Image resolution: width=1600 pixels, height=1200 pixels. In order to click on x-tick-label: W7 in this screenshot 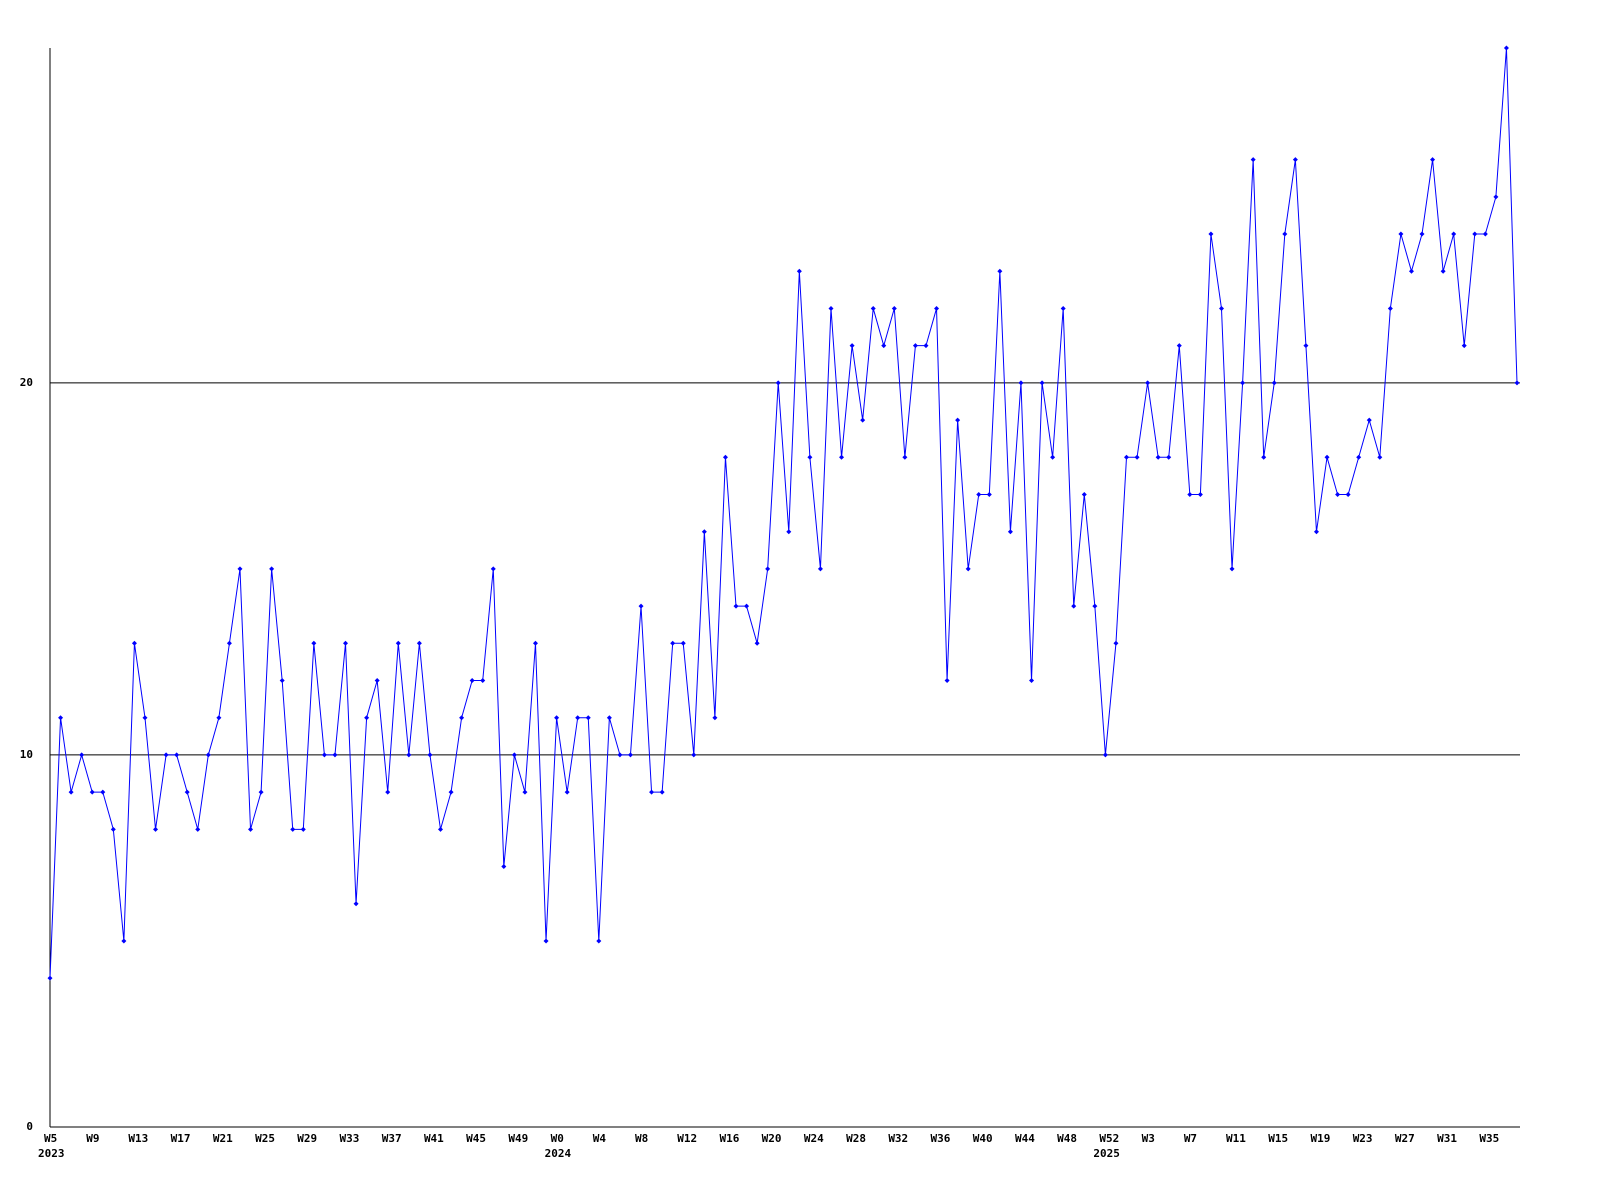, I will do `click(1190, 1138)`.